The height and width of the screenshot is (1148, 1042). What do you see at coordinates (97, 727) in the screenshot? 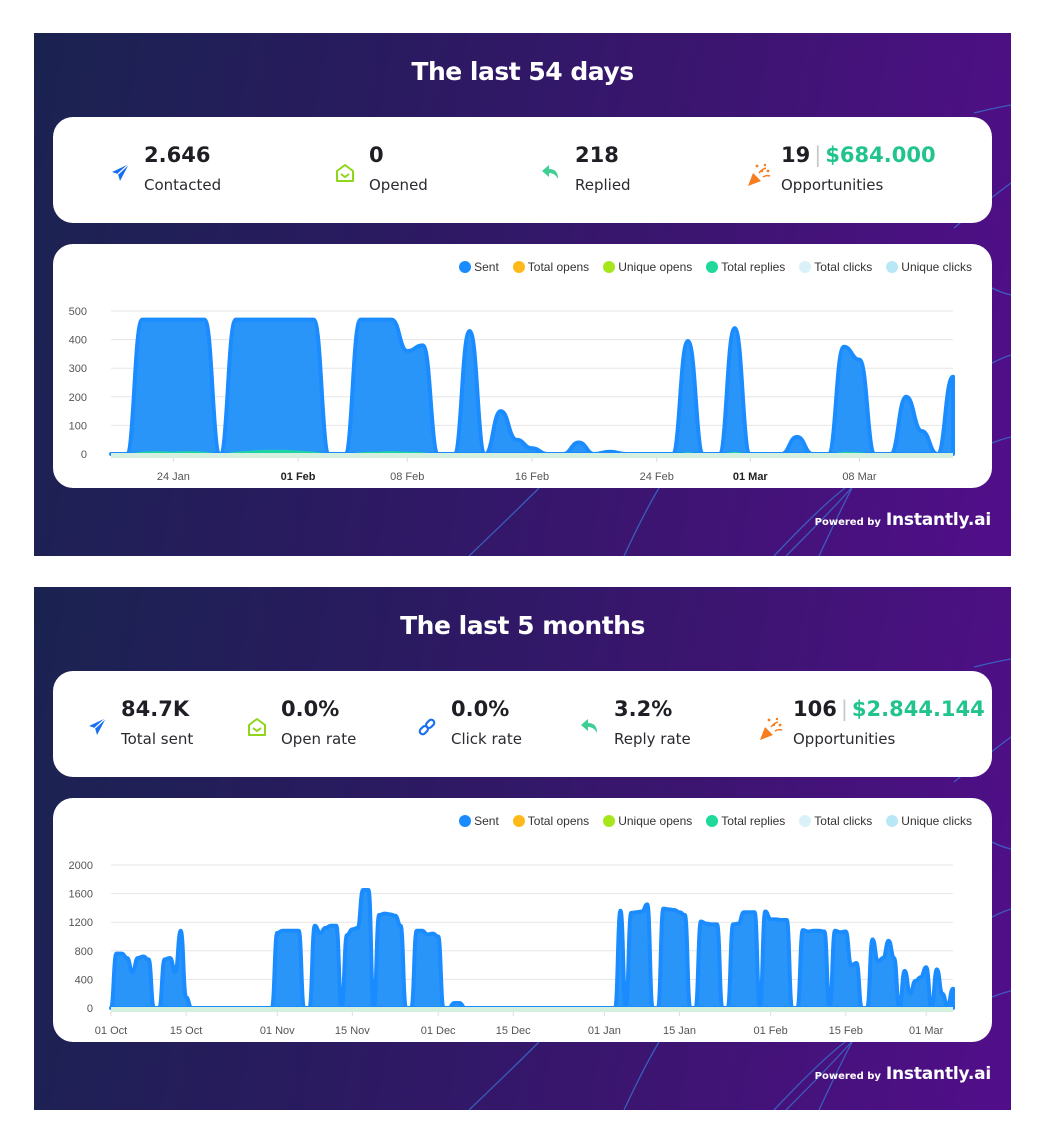
I see `paper-plane-icon` at bounding box center [97, 727].